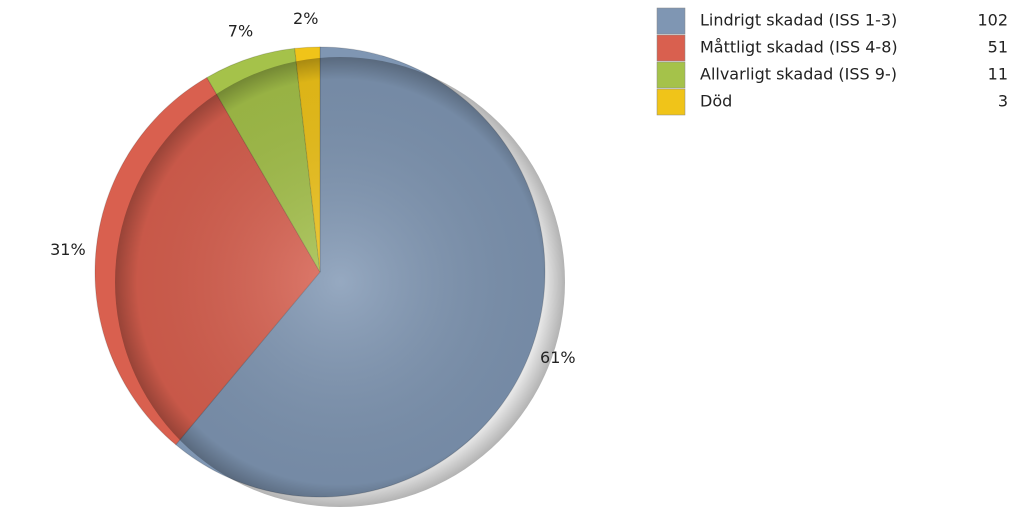  Describe the element at coordinates (716, 101) in the screenshot. I see `legend-label: Död` at that location.